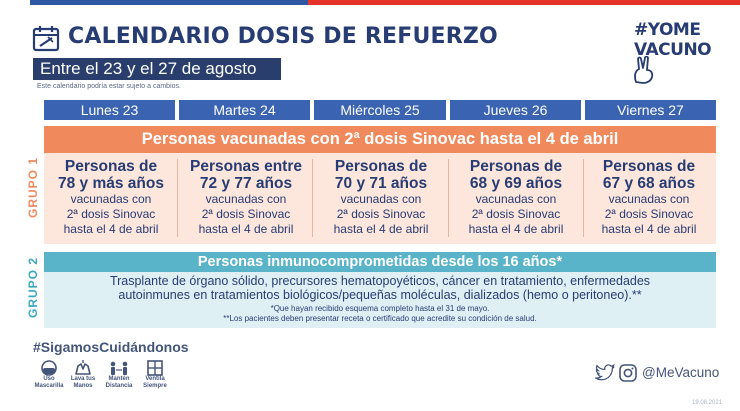 This screenshot has width=740, height=411. What do you see at coordinates (111, 347) in the screenshot?
I see `hashtag: #SigamosCuidándonos` at bounding box center [111, 347].